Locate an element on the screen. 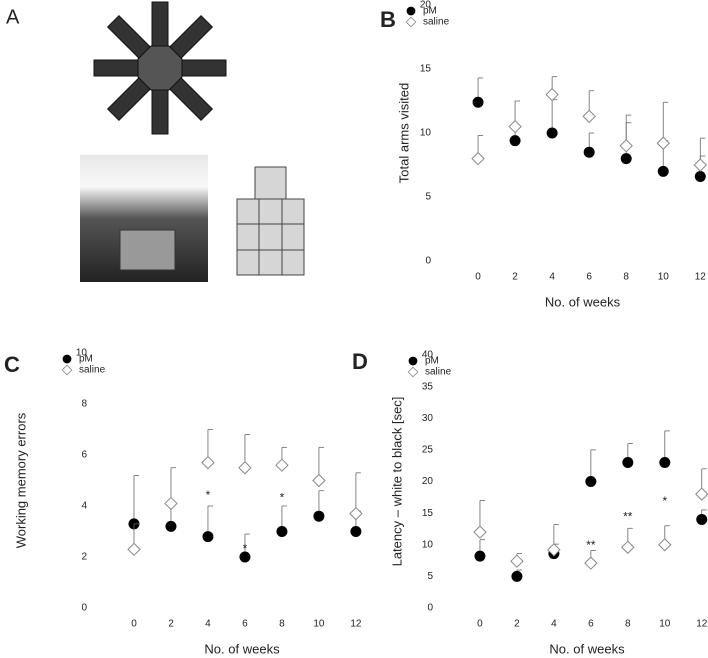  y-tick-label: 25 is located at coordinates (428, 450).